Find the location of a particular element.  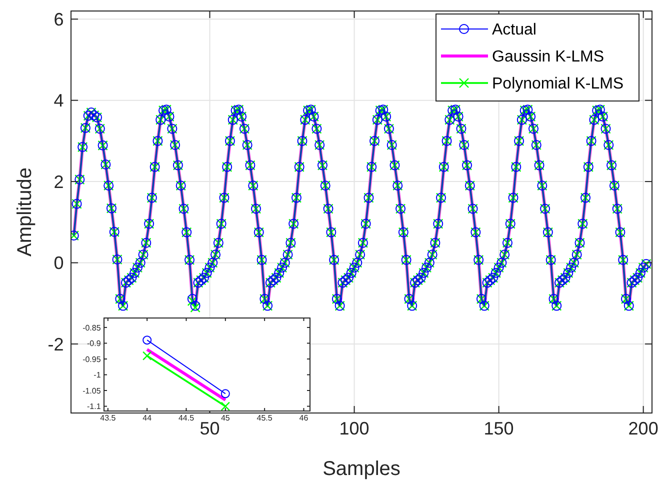

y-tick-label: 2 is located at coordinates (59, 182).